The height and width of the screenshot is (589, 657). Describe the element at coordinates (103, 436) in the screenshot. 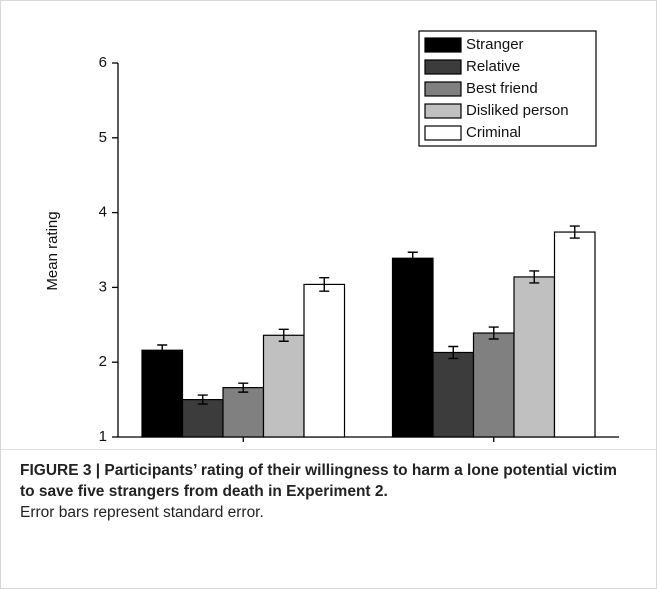

I see `y-tick-label: 1` at that location.